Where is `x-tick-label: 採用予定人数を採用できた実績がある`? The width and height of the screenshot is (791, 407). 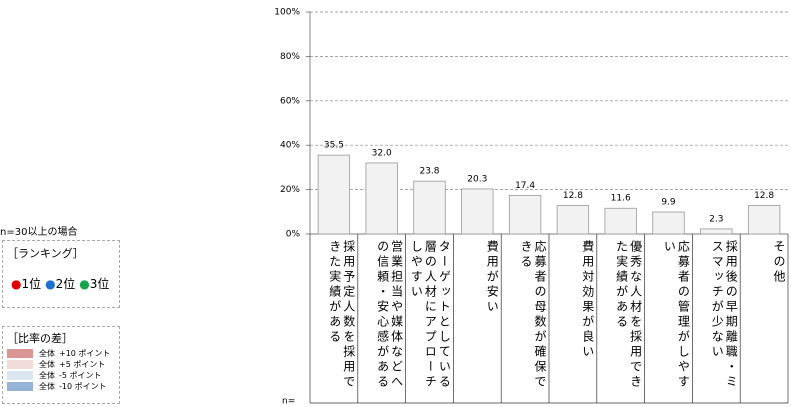 x-tick-label: 採用予定人数を採用できた実績がある is located at coordinates (341, 315).